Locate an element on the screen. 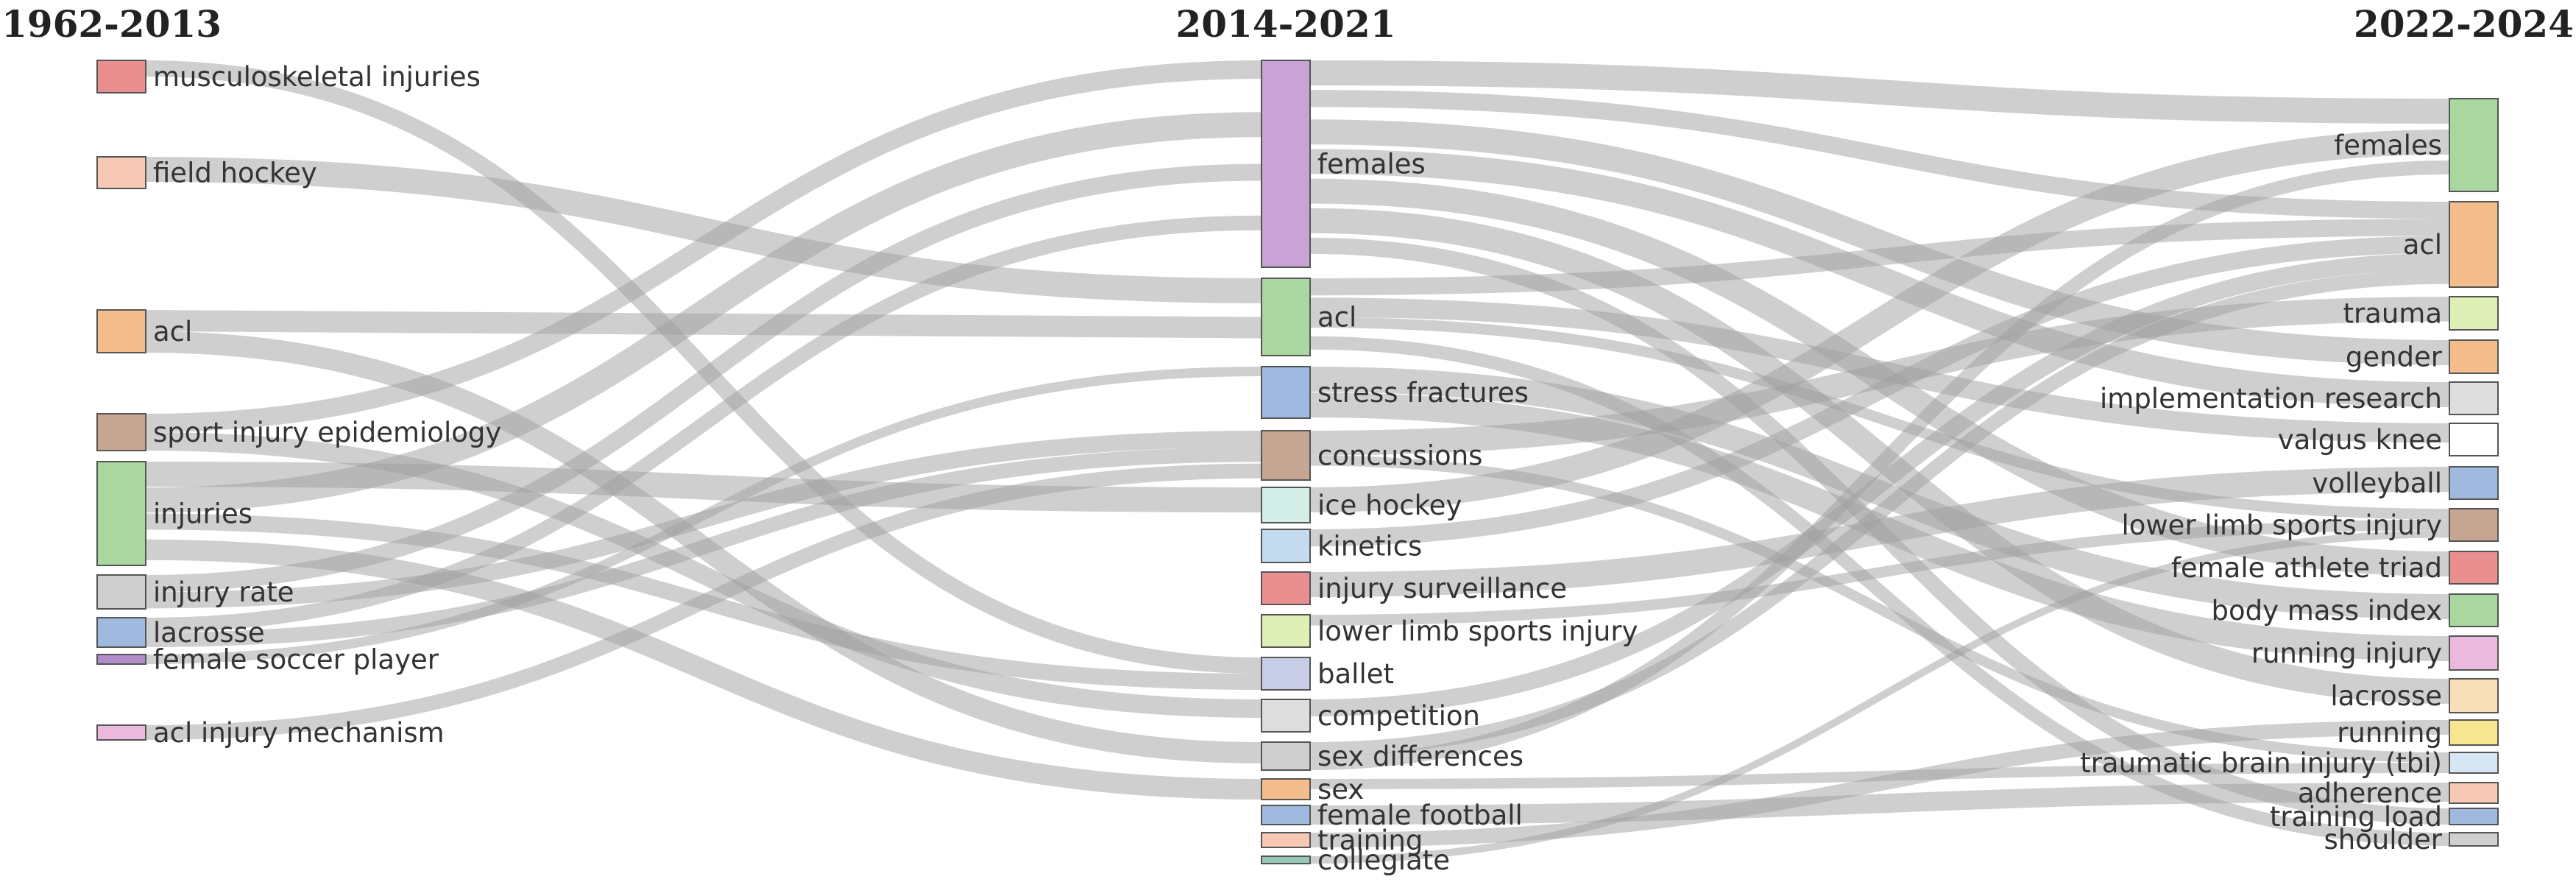 Image resolution: width=2576 pixels, height=882 pixels. node-p3-adherence is located at coordinates (2474, 793).